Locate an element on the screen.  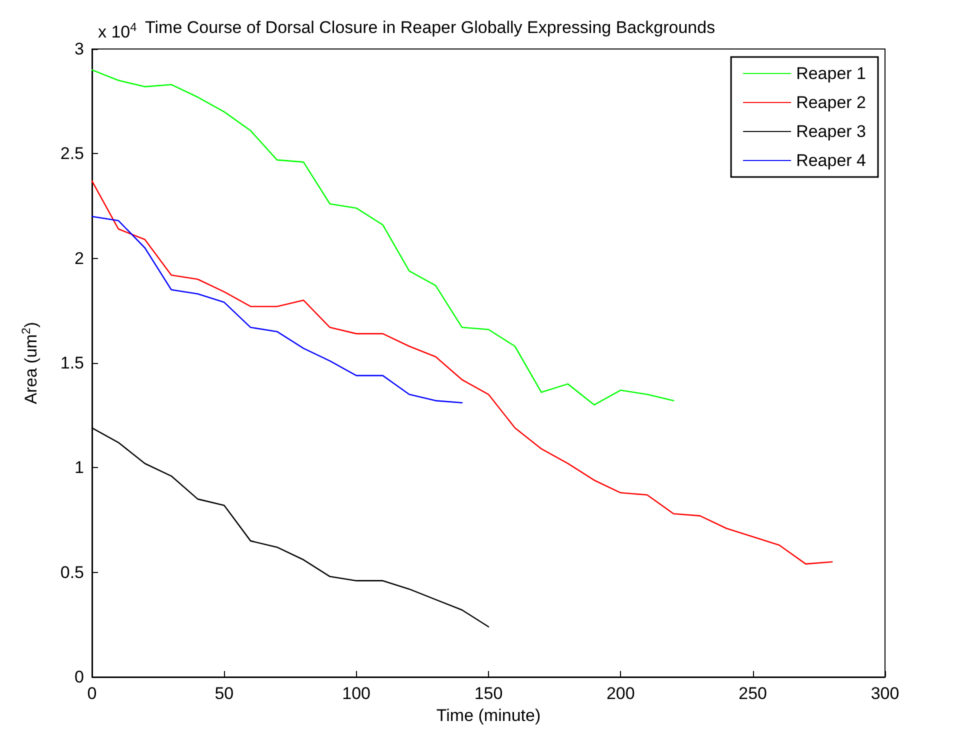
y-tick-label: 1.5 is located at coordinates (72, 363).